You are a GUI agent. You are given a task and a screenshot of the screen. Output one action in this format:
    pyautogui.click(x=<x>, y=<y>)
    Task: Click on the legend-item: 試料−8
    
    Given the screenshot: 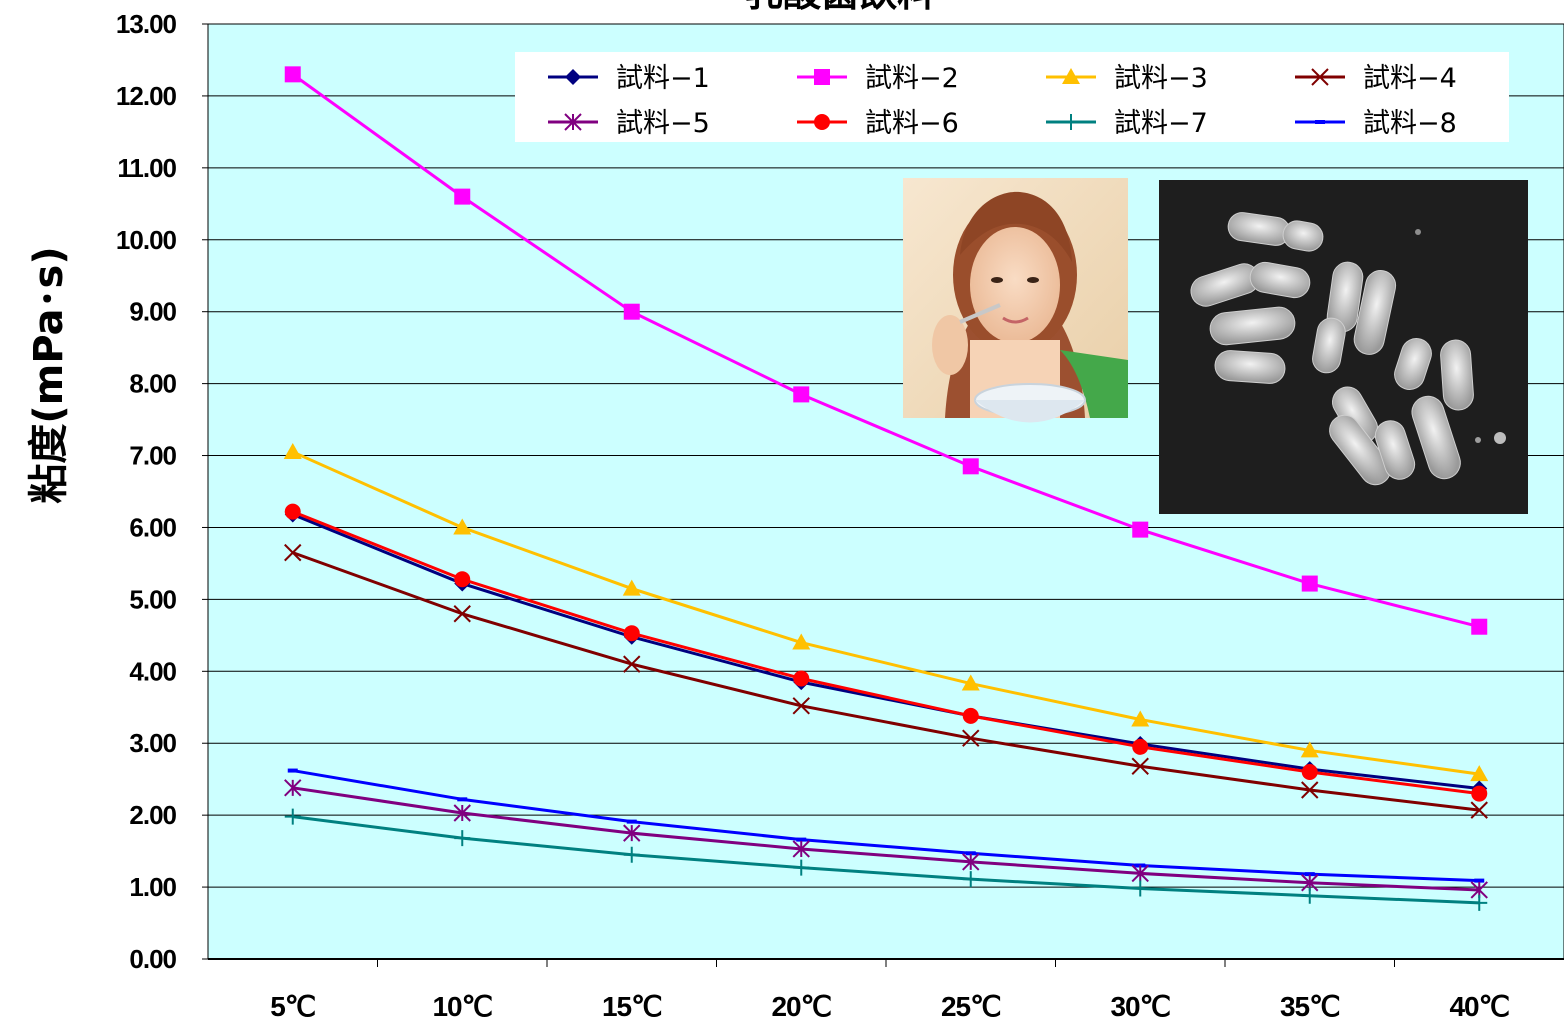 What is the action you would take?
    pyautogui.click(x=1376, y=123)
    